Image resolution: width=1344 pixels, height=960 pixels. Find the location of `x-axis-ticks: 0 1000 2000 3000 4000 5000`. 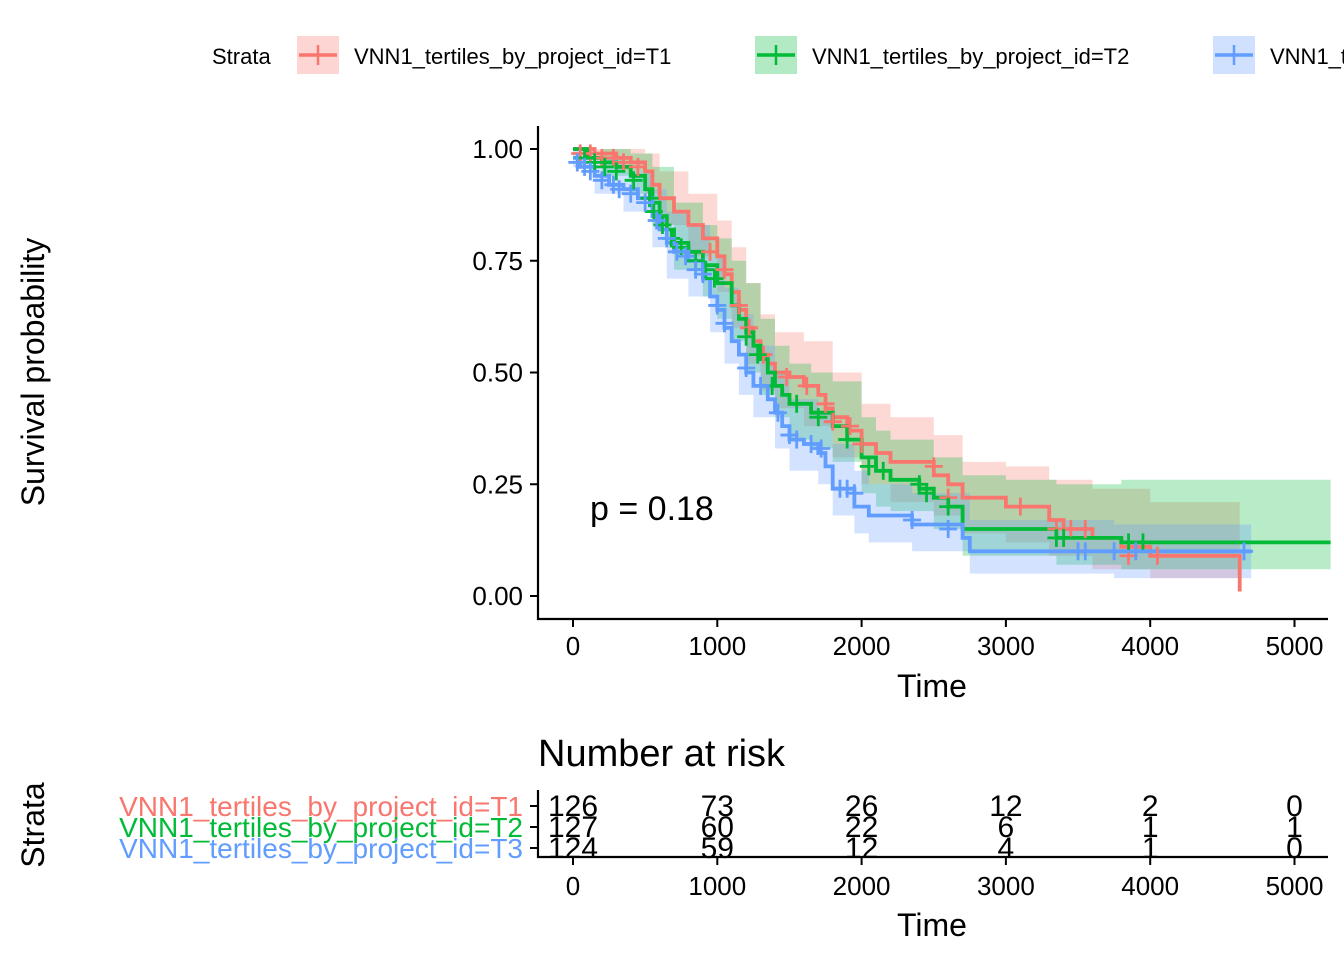

x-axis-ticks: 0 1000 2000 3000 4000 5000 is located at coordinates (945, 640).